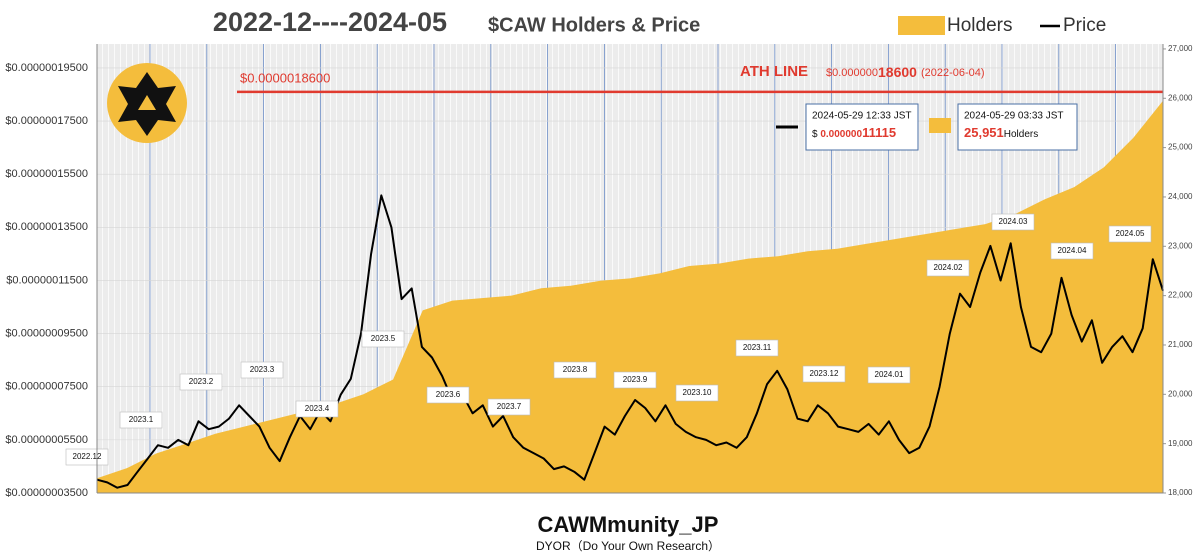 This screenshot has width=1200, height=556. I want to click on chart-subtitle: $CAW Holders & Price, so click(594, 25).